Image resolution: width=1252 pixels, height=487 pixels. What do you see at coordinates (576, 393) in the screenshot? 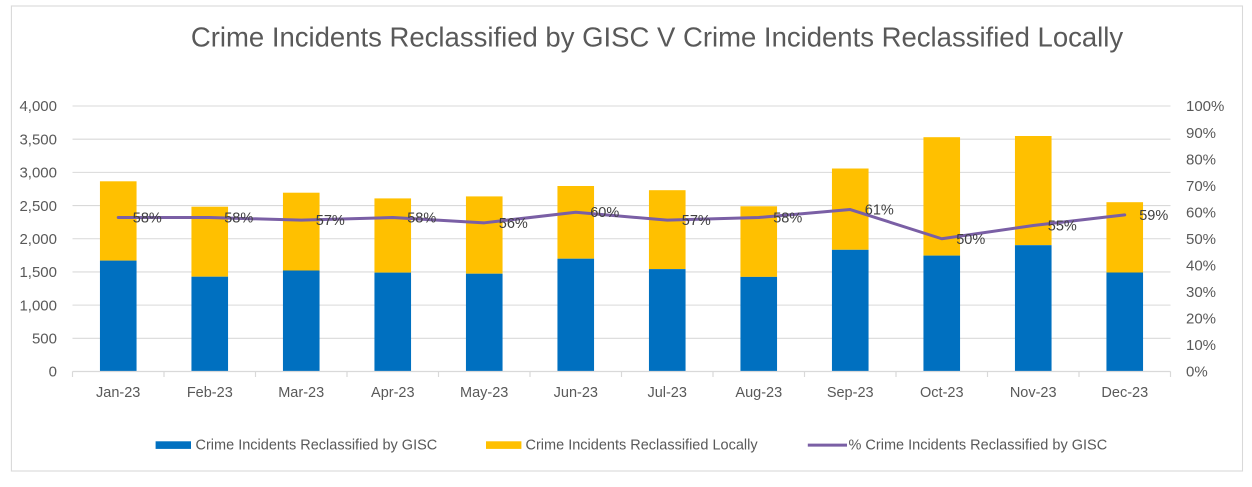
I see `svg-text: Jun-23` at bounding box center [576, 393].